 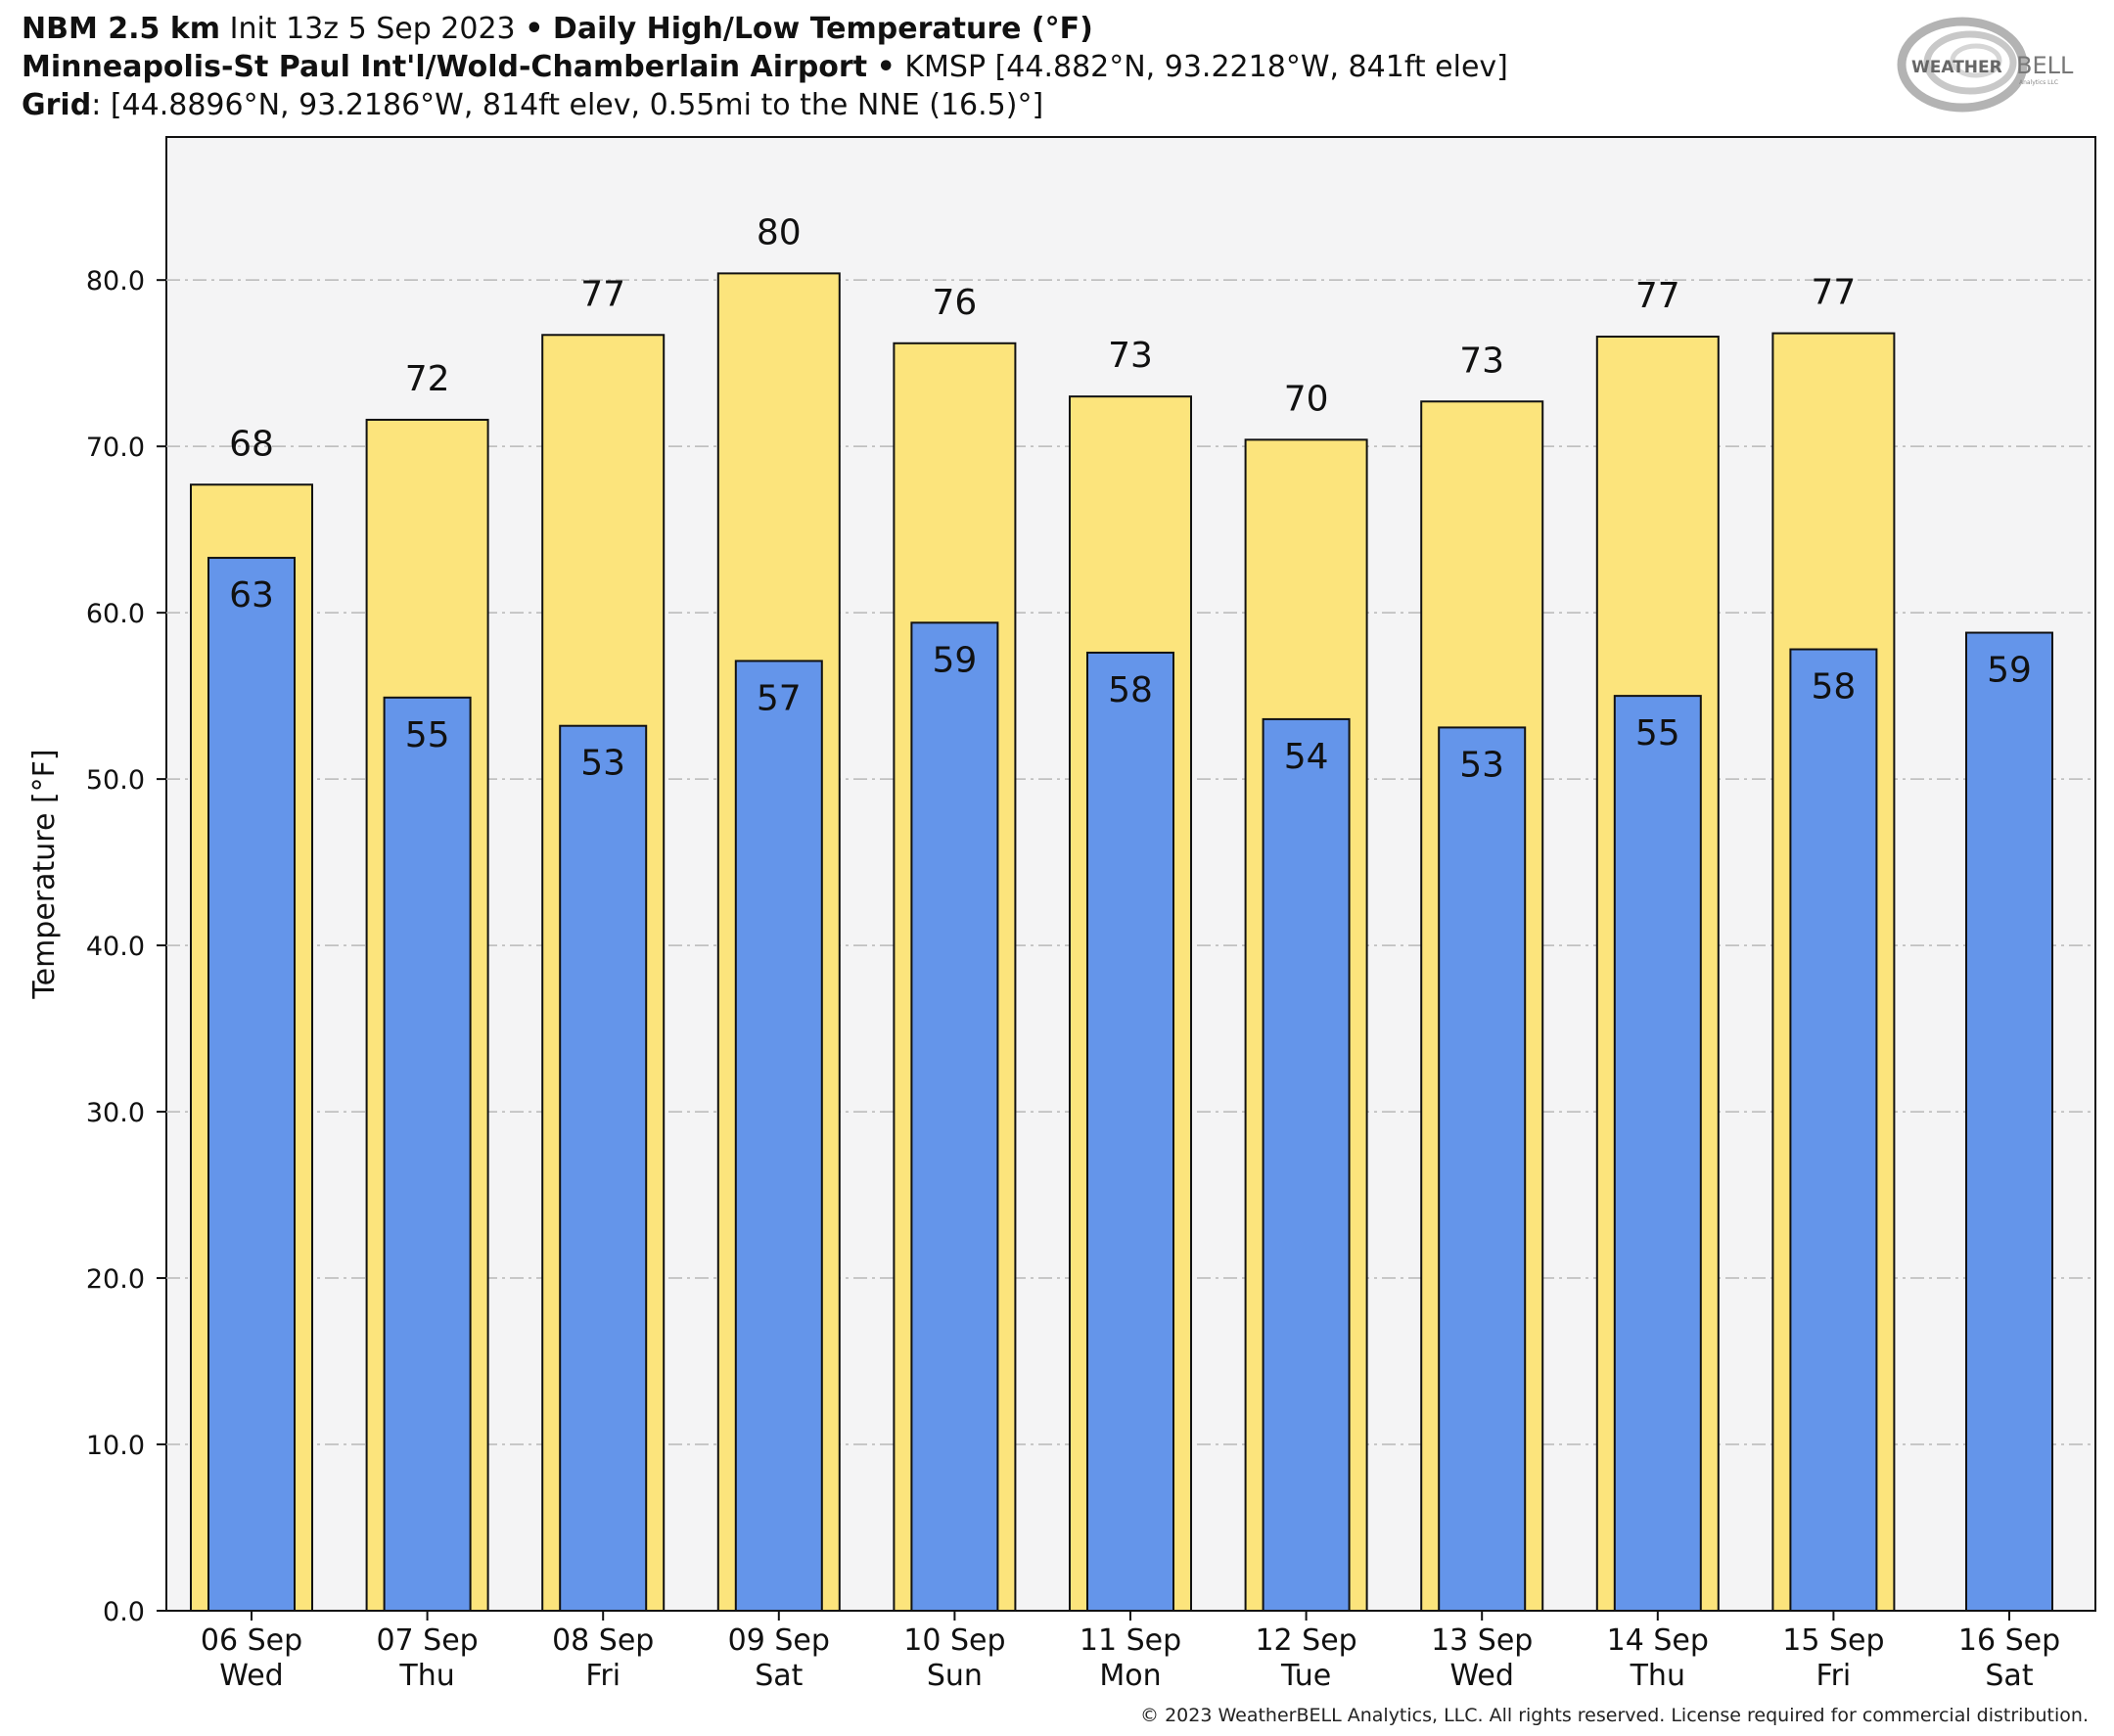 What do you see at coordinates (1307, 399) in the screenshot?
I see `high-value-label: 70` at bounding box center [1307, 399].